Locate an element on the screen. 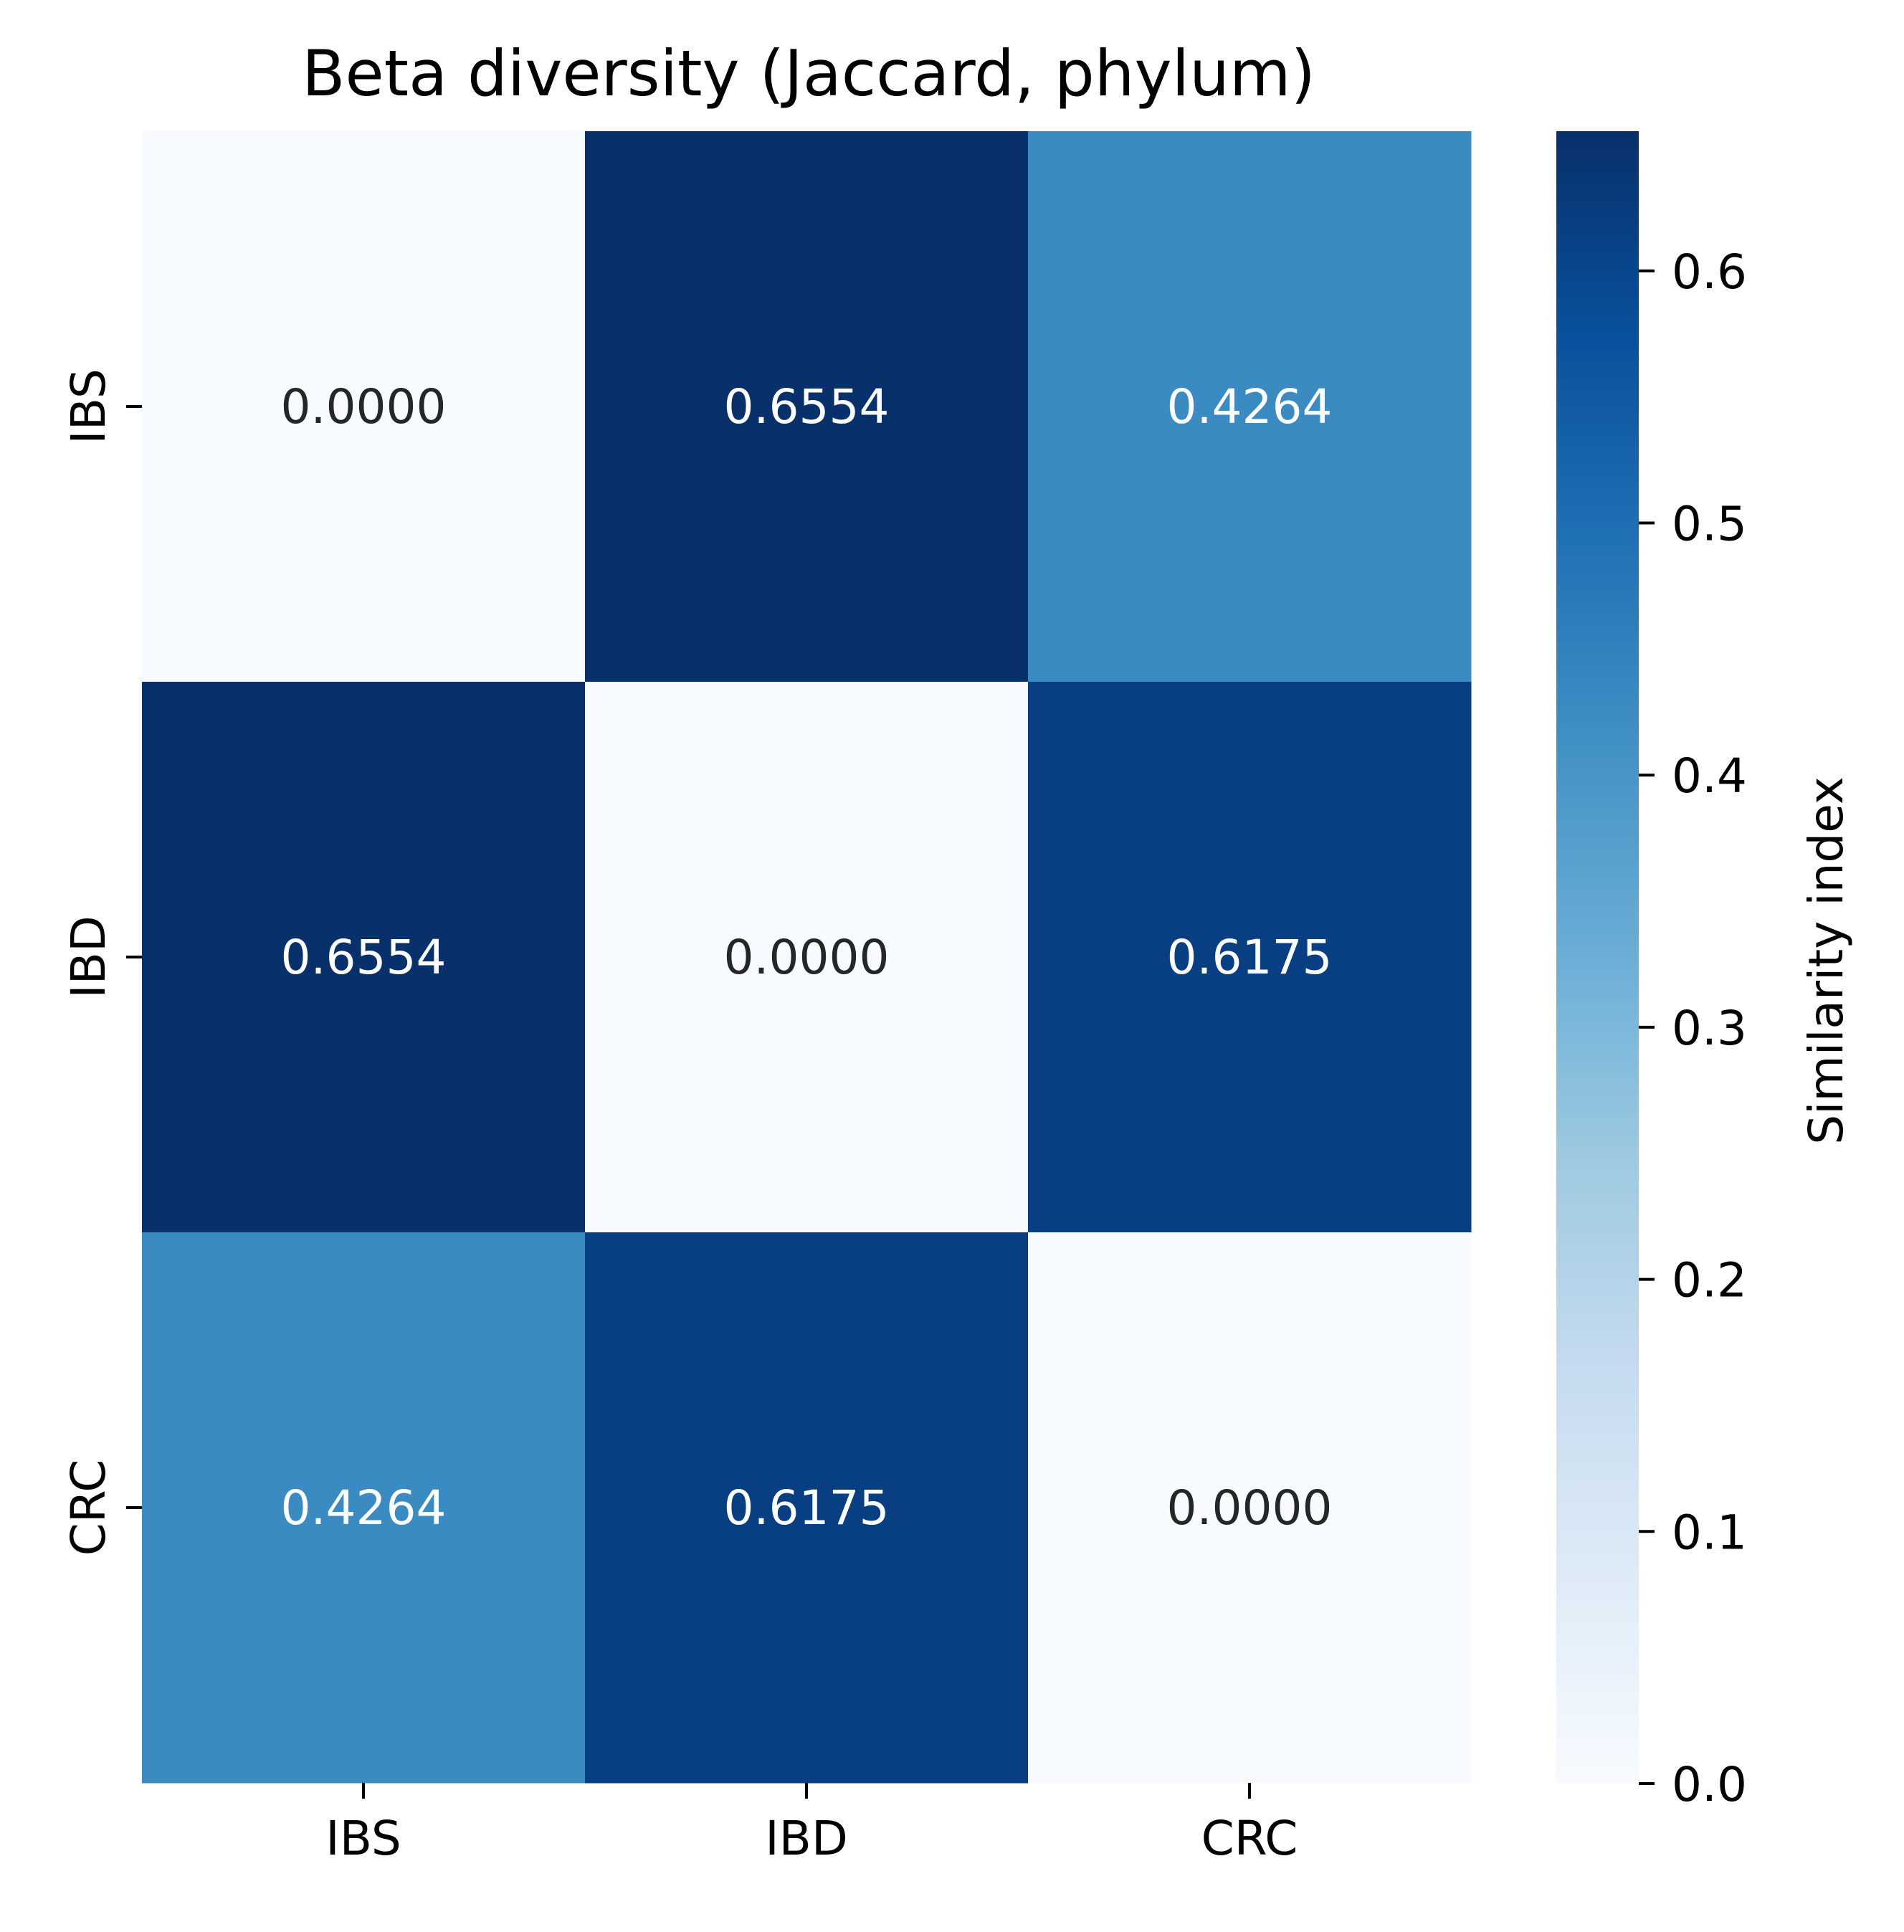 The height and width of the screenshot is (1932, 1904). colorbar-tick-label-0.2: 0.2 is located at coordinates (1709, 1280).